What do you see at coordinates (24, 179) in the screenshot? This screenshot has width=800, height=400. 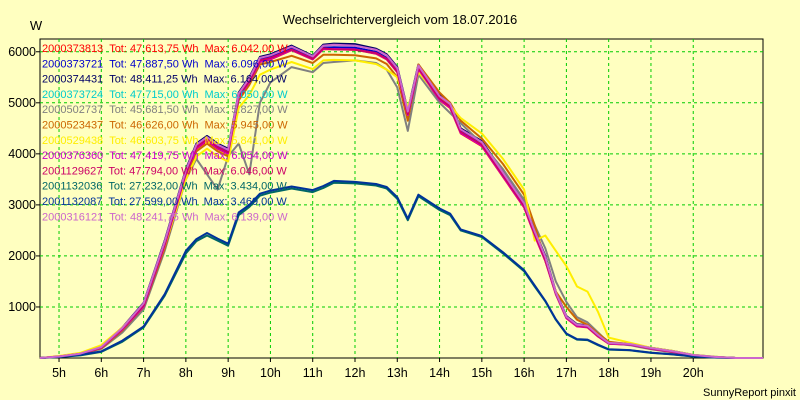 I see `y-axis-ticks: 1000 2000 3000 4000 5000 6000` at bounding box center [24, 179].